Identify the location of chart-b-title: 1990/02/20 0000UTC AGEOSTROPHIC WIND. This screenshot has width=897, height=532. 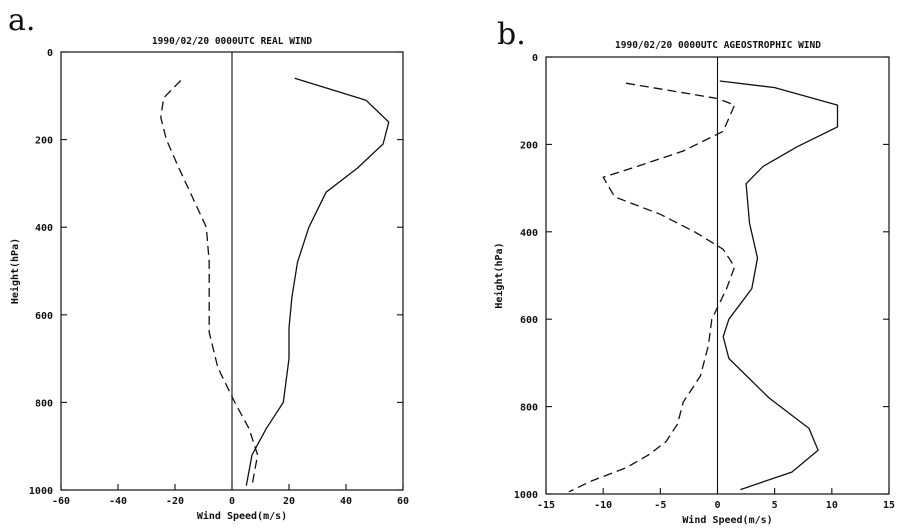
(718, 45).